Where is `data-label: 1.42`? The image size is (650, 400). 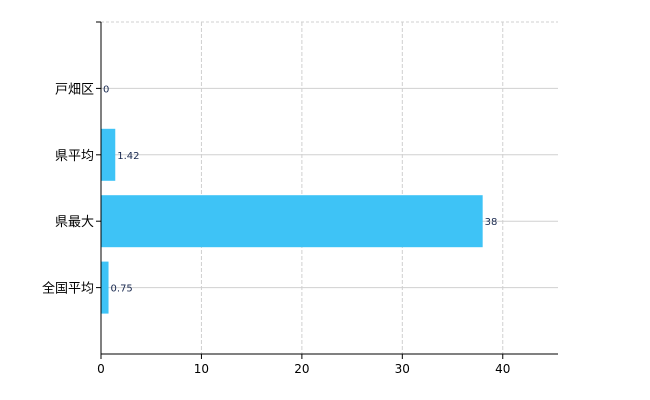 data-label: 1.42 is located at coordinates (128, 156).